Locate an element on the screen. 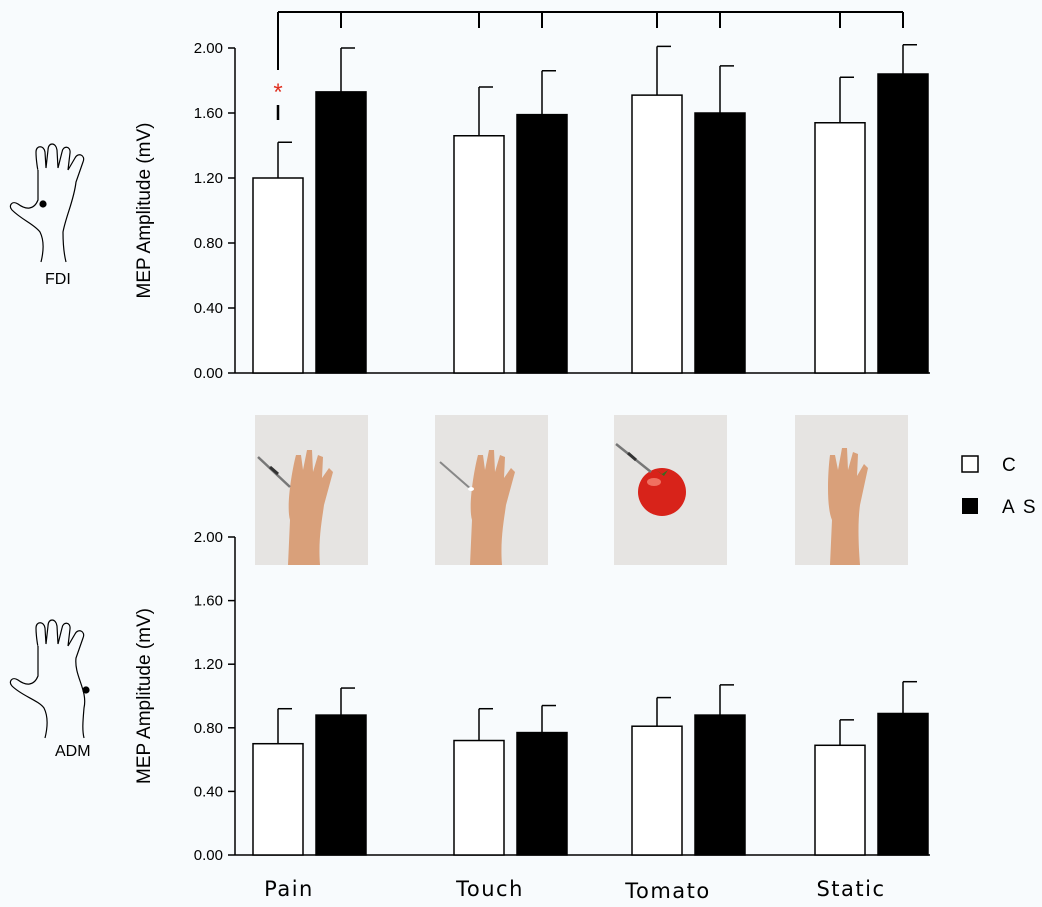 This screenshot has height=907, width=1042. adm-hand-icon is located at coordinates (49, 679).